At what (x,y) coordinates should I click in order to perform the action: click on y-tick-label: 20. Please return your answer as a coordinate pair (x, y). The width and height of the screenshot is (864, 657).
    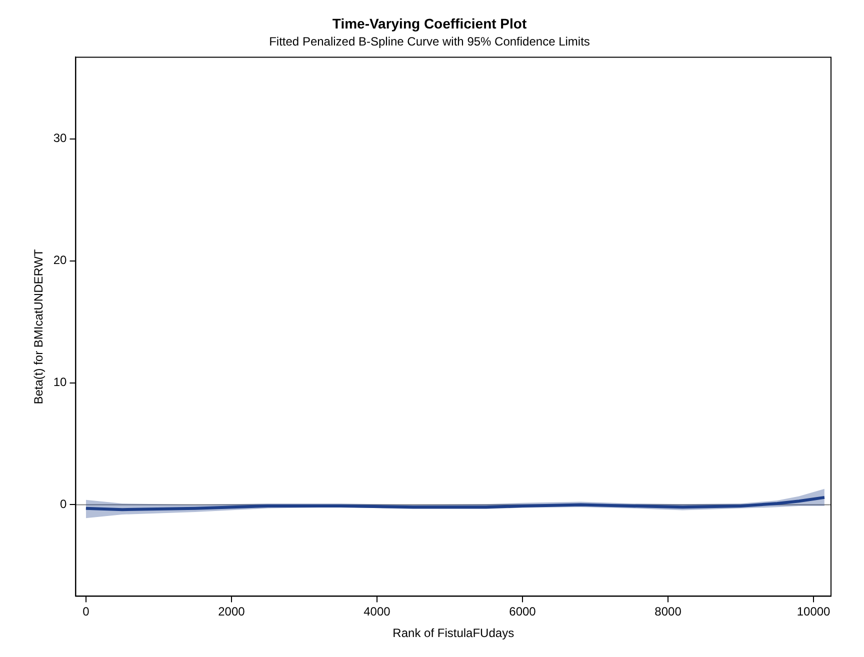
    Looking at the image, I should click on (60, 260).